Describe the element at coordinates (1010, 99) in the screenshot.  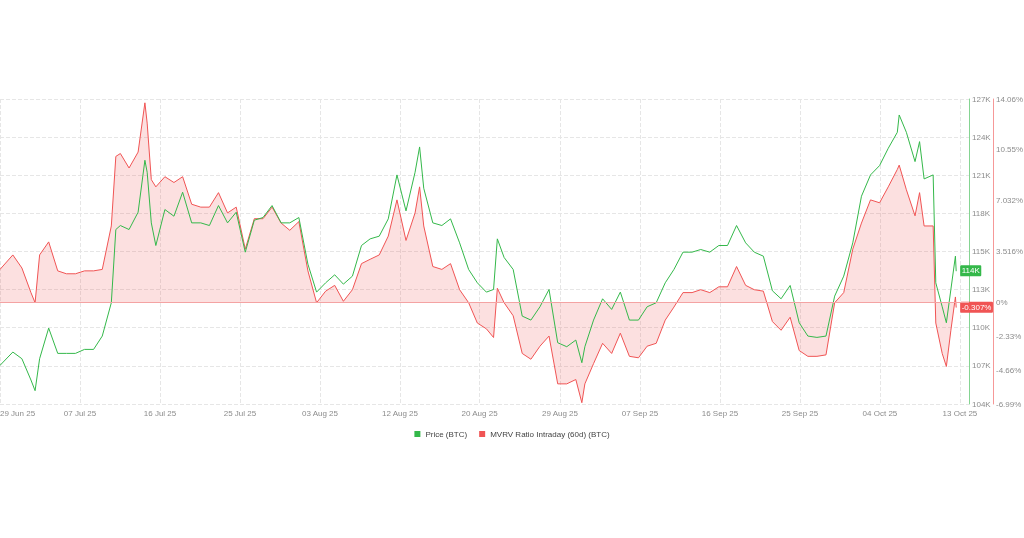
I see `y2-tick-label: 14.06%` at that location.